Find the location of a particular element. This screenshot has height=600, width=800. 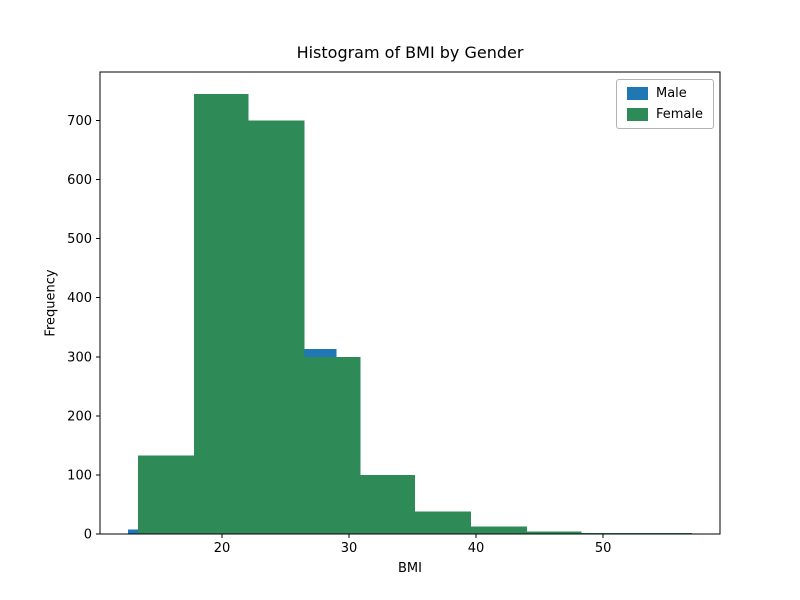

x-tick-label: 30 is located at coordinates (349, 548).